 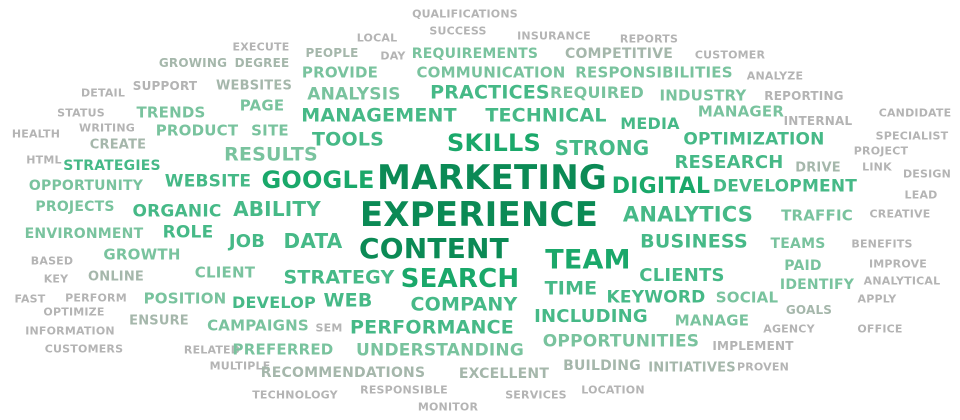 What do you see at coordinates (491, 72) in the screenshot?
I see `word-communication: COMMUNICATION` at bounding box center [491, 72].